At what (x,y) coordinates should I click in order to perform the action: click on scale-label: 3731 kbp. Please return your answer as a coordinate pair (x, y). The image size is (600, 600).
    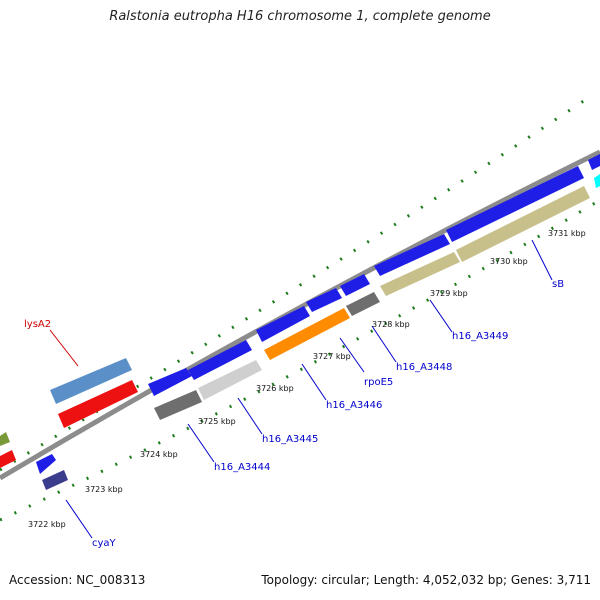
    Looking at the image, I should click on (567, 233).